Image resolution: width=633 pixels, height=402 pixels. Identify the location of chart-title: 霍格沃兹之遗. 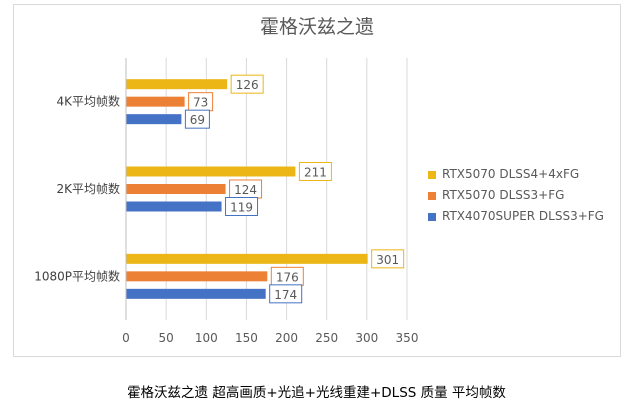
(316, 27).